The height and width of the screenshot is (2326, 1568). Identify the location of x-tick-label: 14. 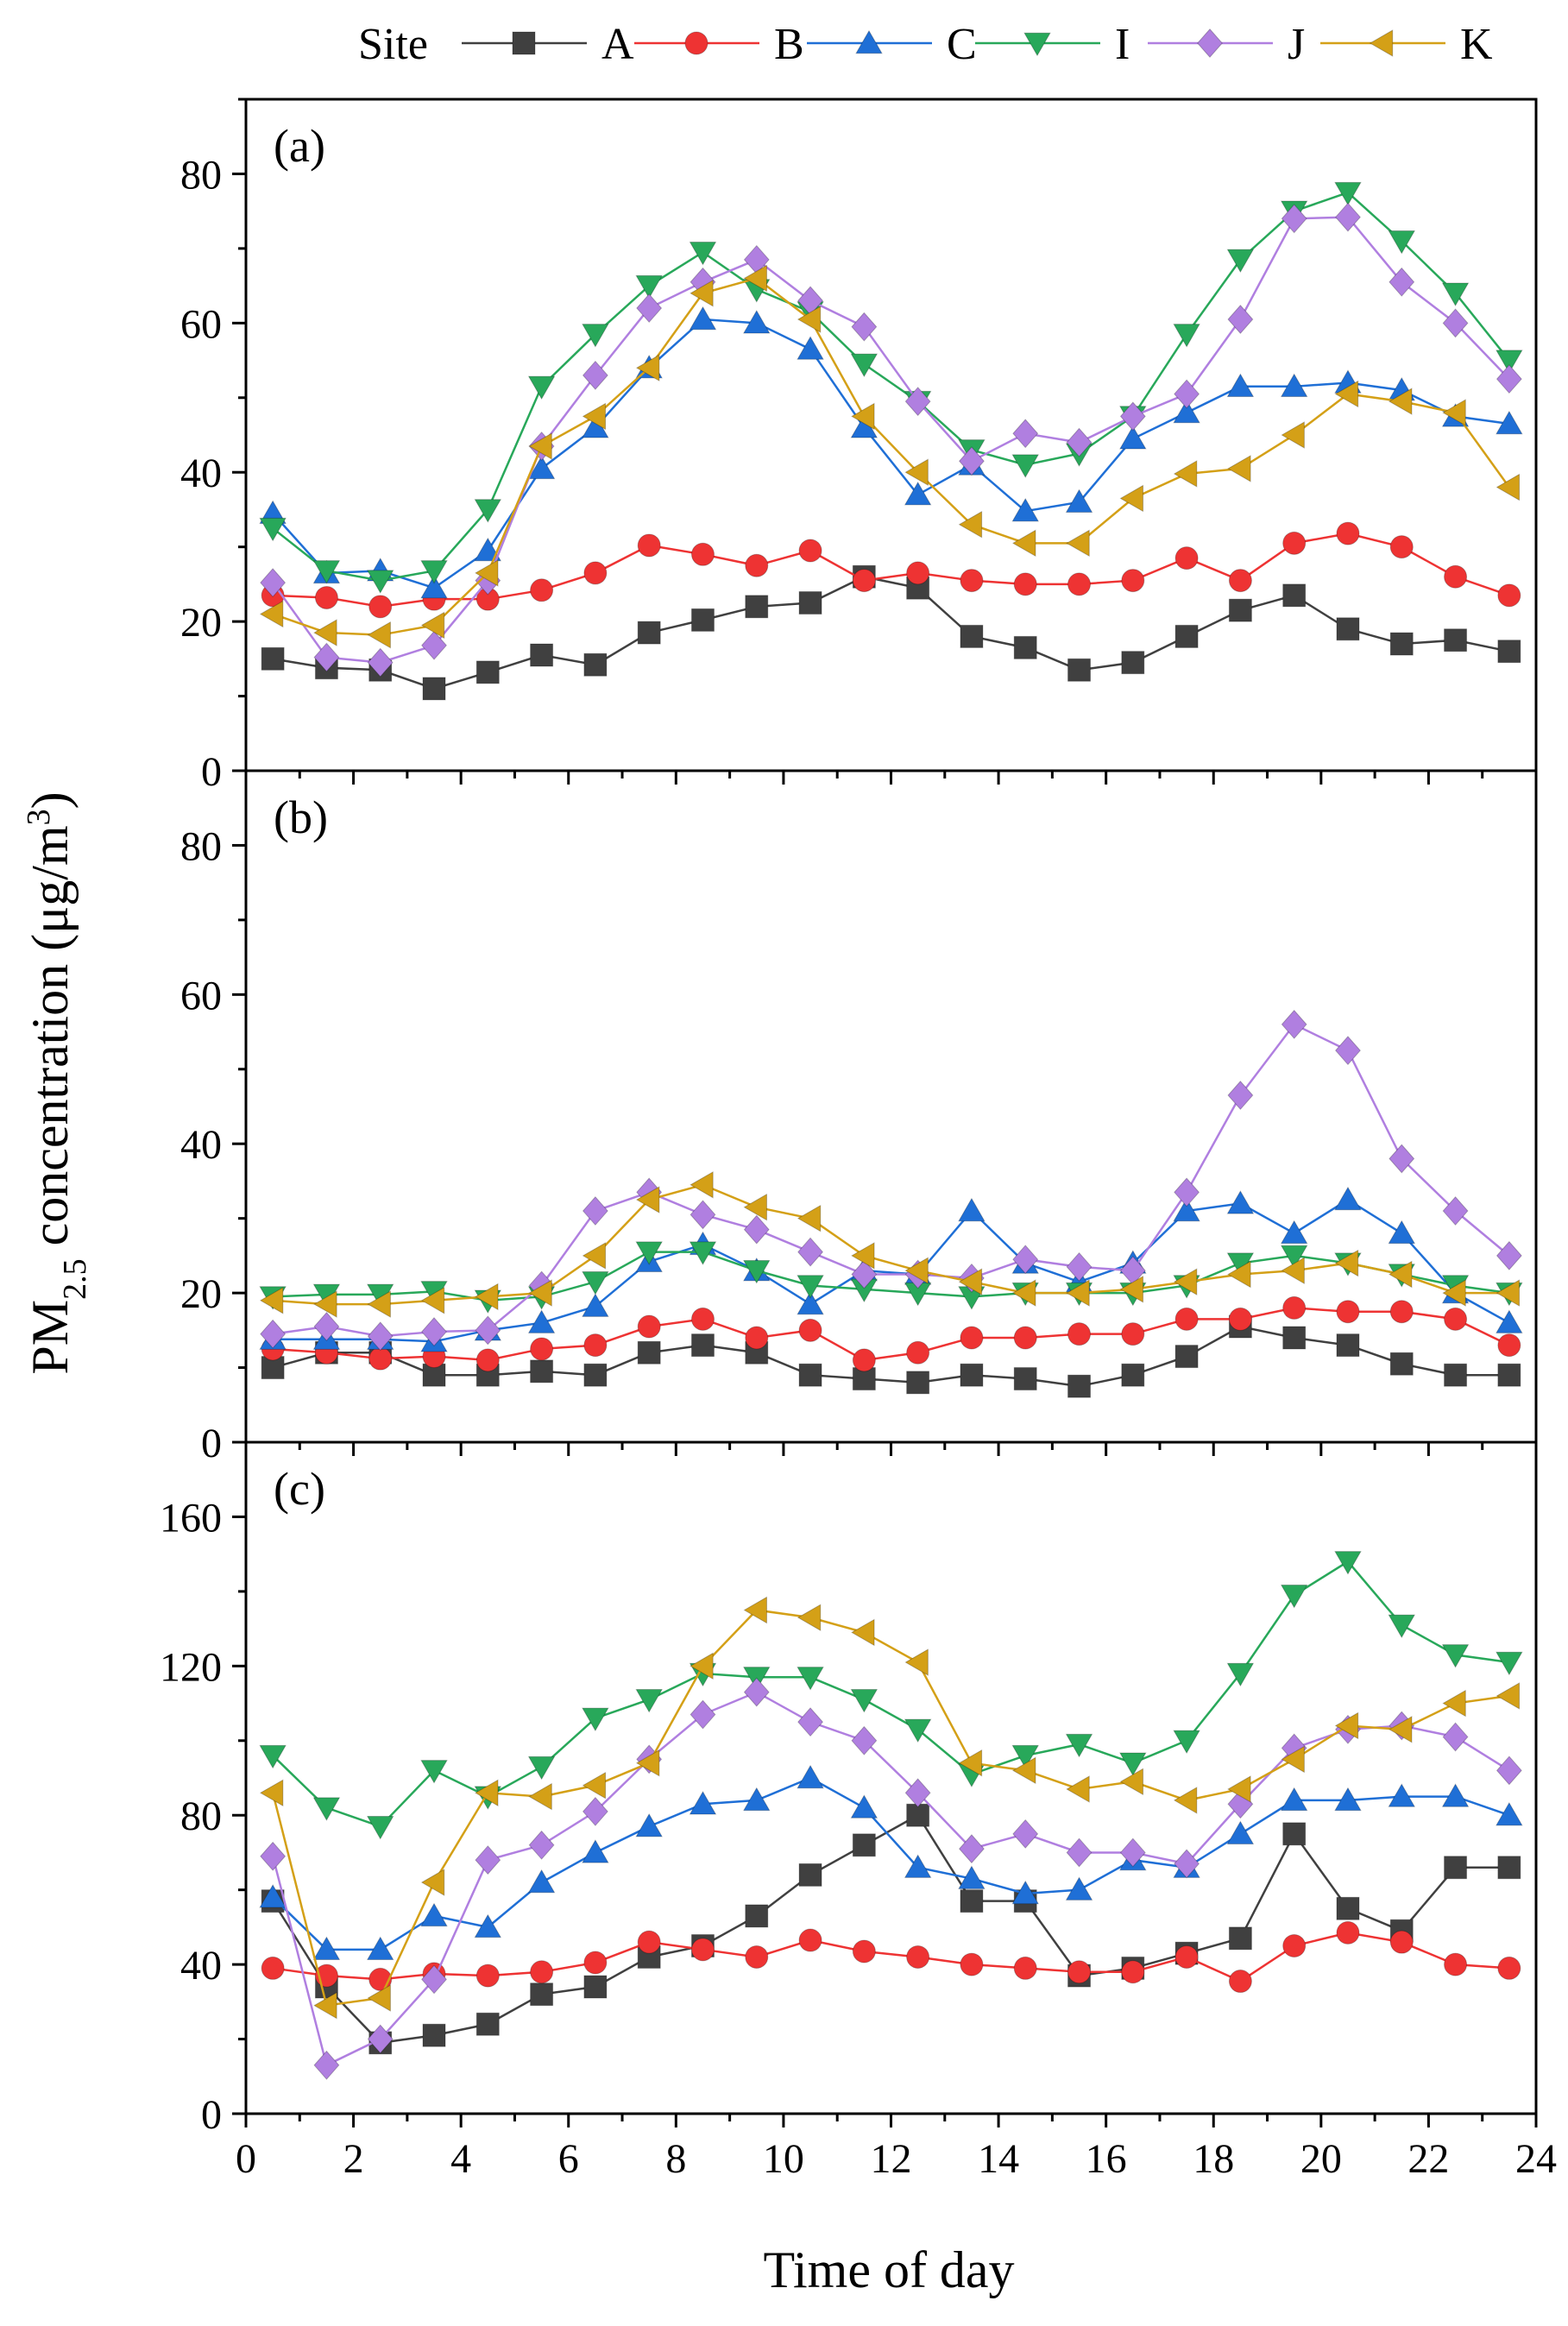
(998, 2159).